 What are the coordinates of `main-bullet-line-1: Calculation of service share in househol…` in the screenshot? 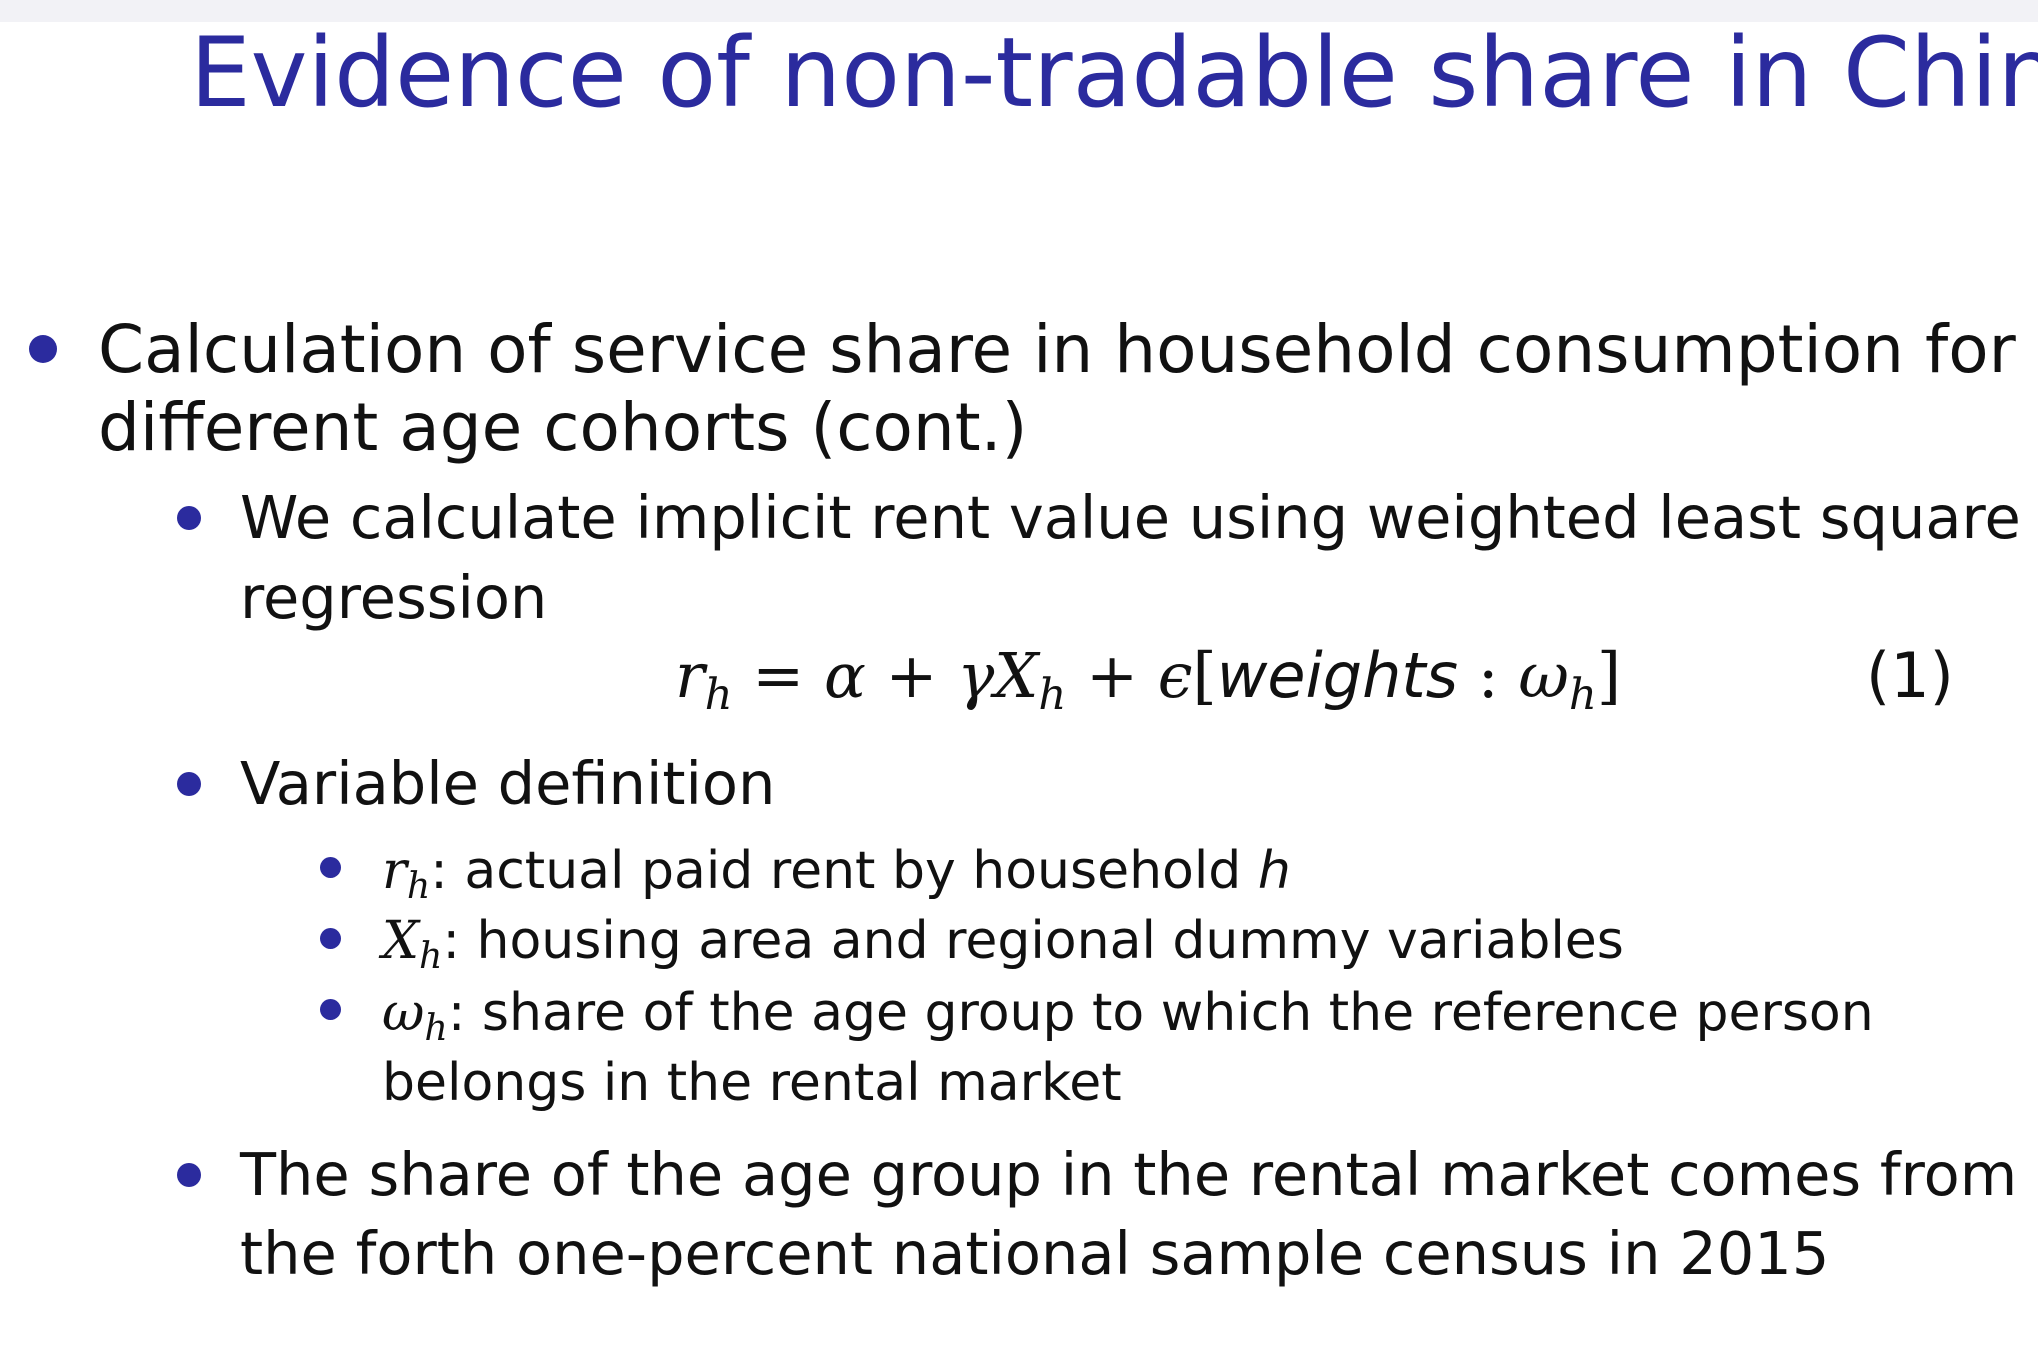 It's located at (1057, 349).